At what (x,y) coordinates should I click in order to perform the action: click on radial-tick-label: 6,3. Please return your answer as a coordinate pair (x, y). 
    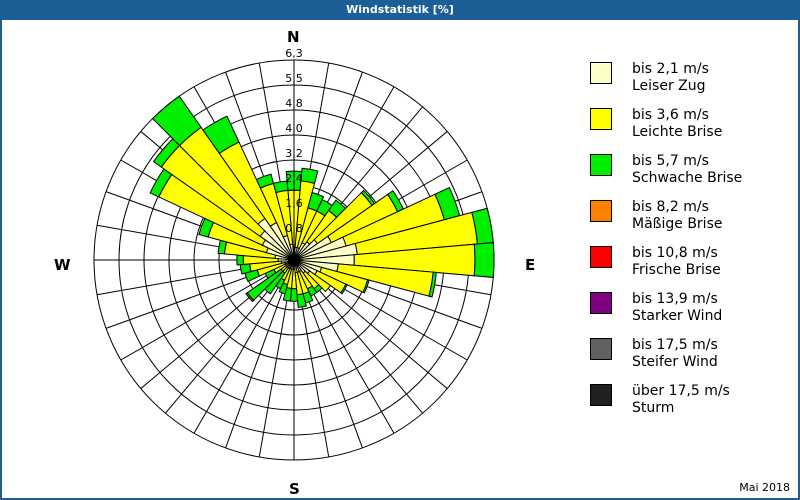
    Looking at the image, I should click on (294, 53).